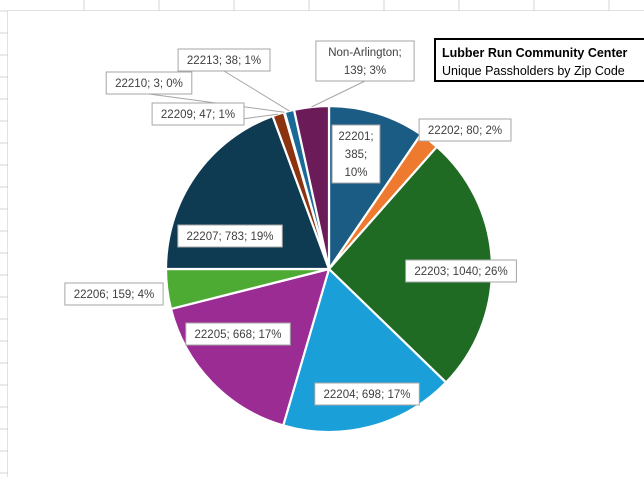 This screenshot has height=477, width=644. I want to click on data-label-text: 22204; 698; 17%, so click(367, 395).